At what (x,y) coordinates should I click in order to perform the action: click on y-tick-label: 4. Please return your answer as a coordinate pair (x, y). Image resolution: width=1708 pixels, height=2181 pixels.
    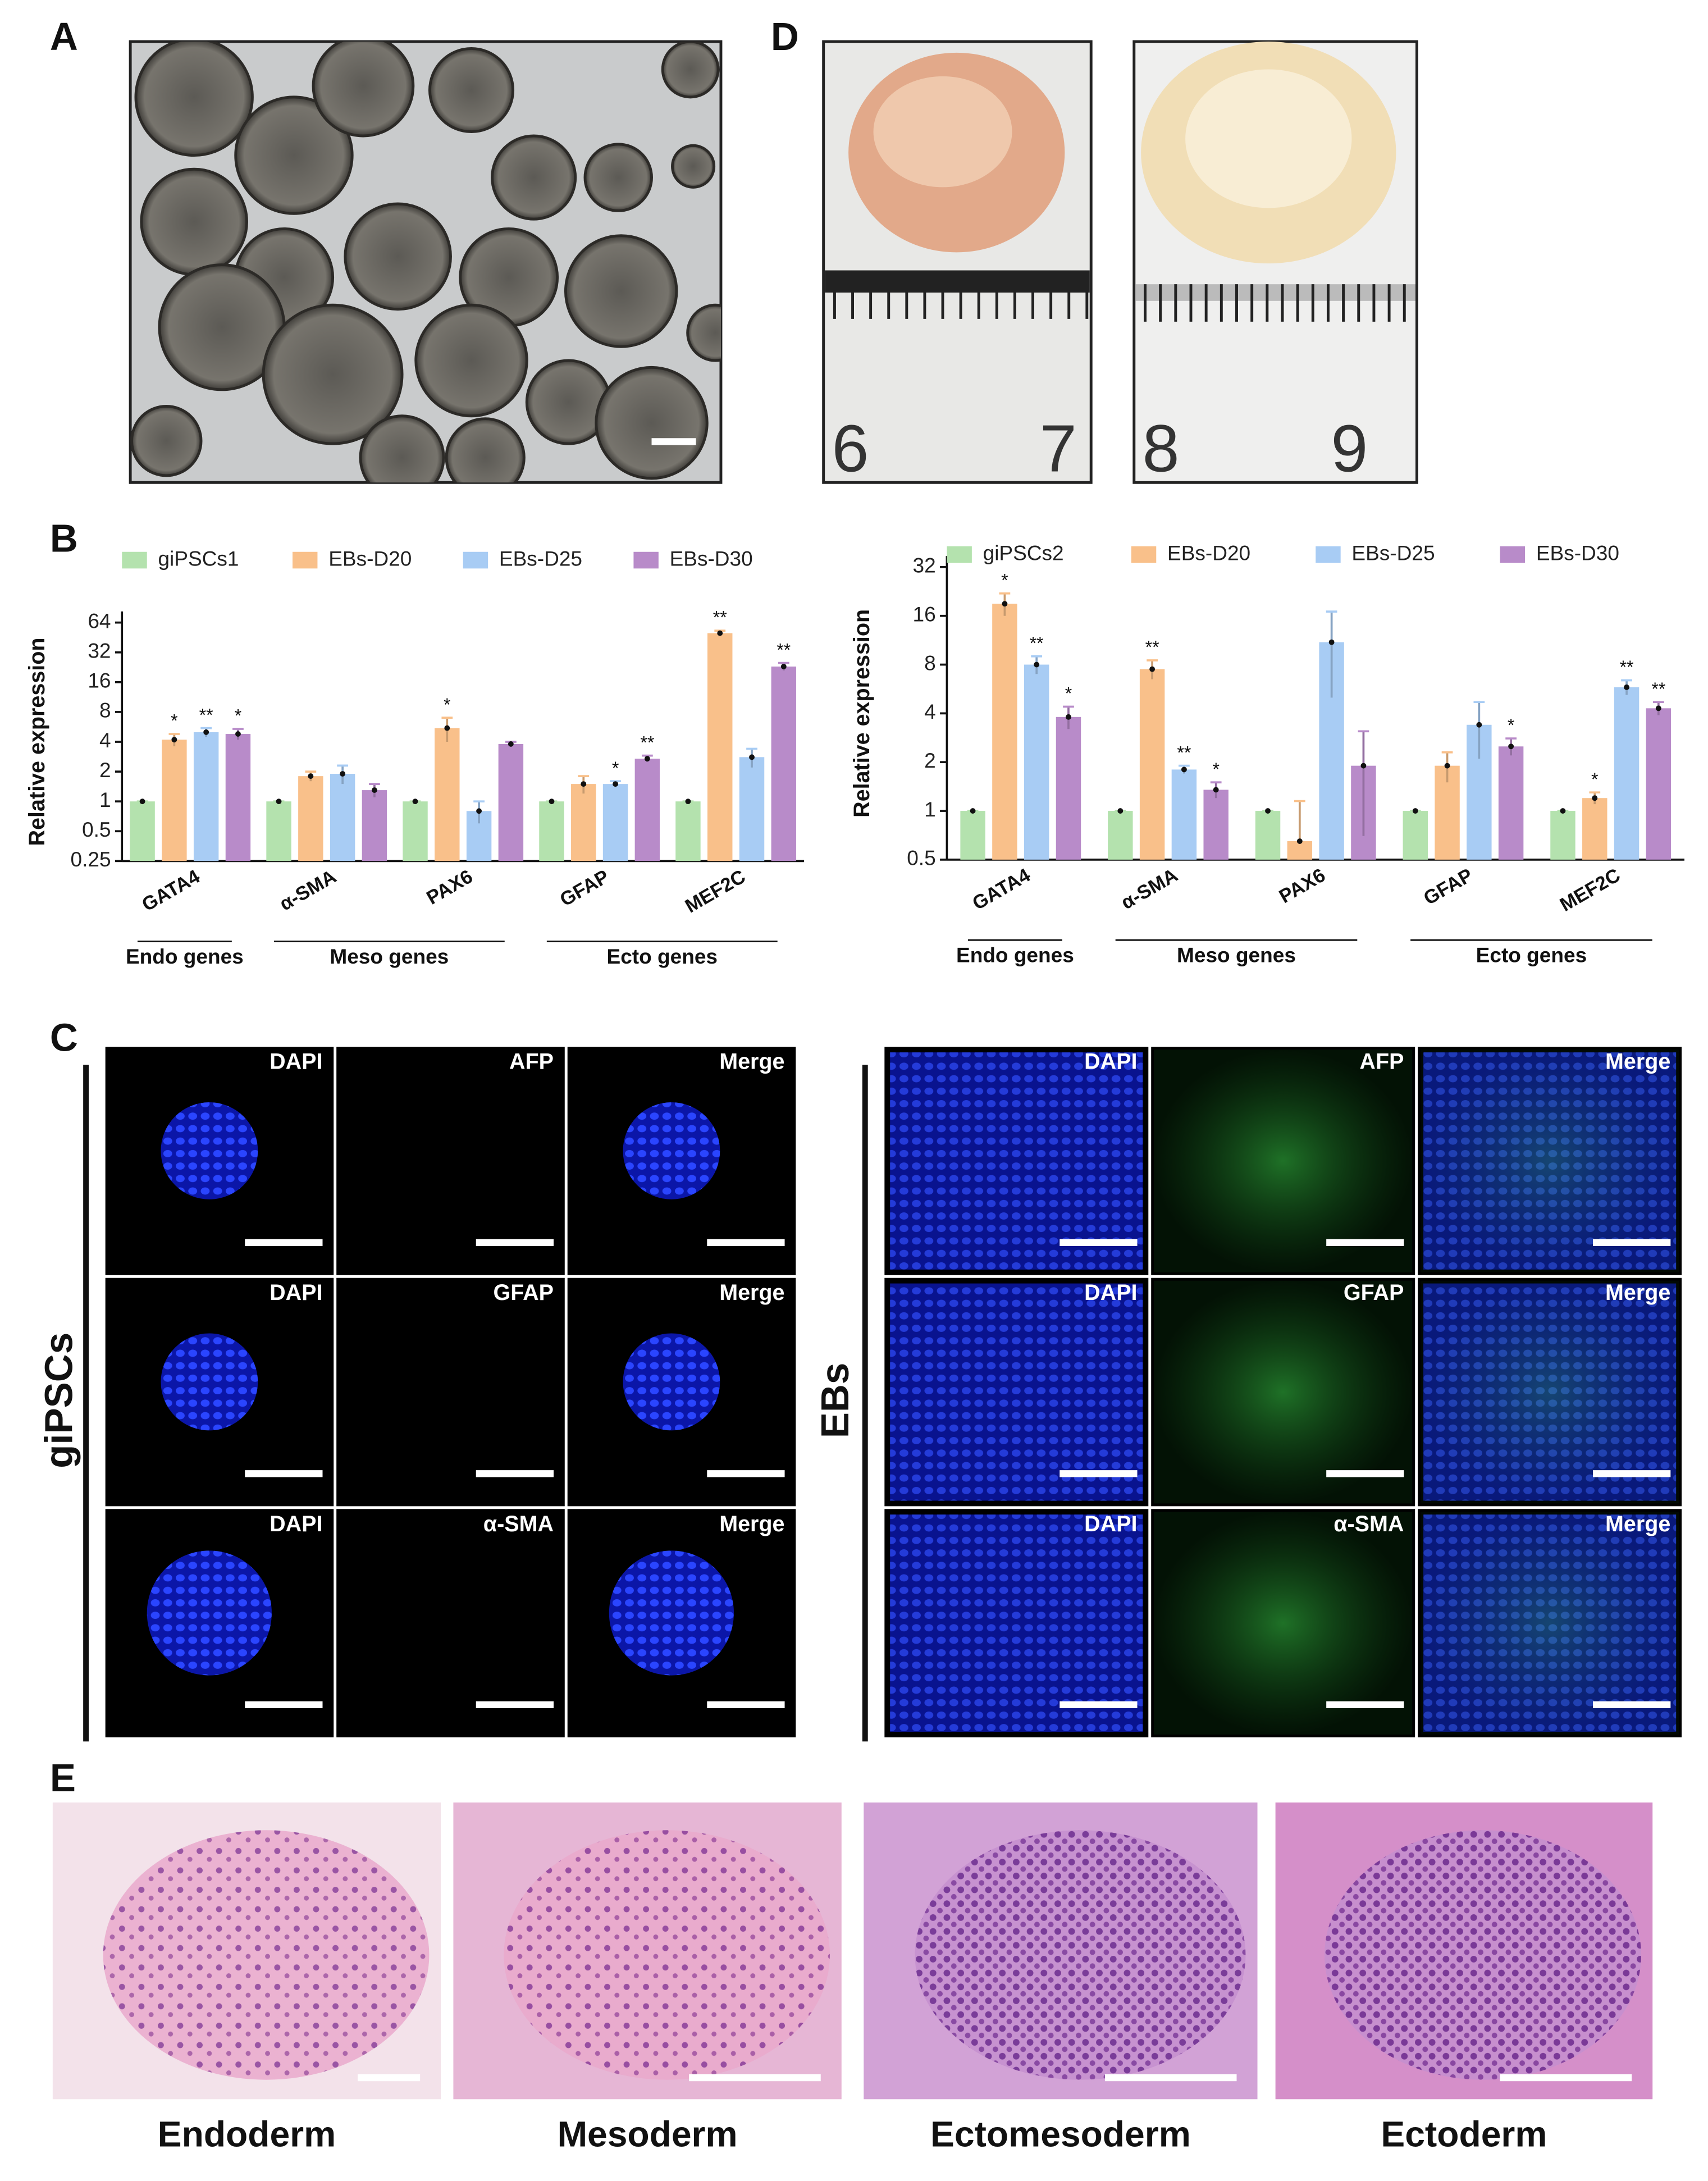
    Looking at the image, I should click on (105, 740).